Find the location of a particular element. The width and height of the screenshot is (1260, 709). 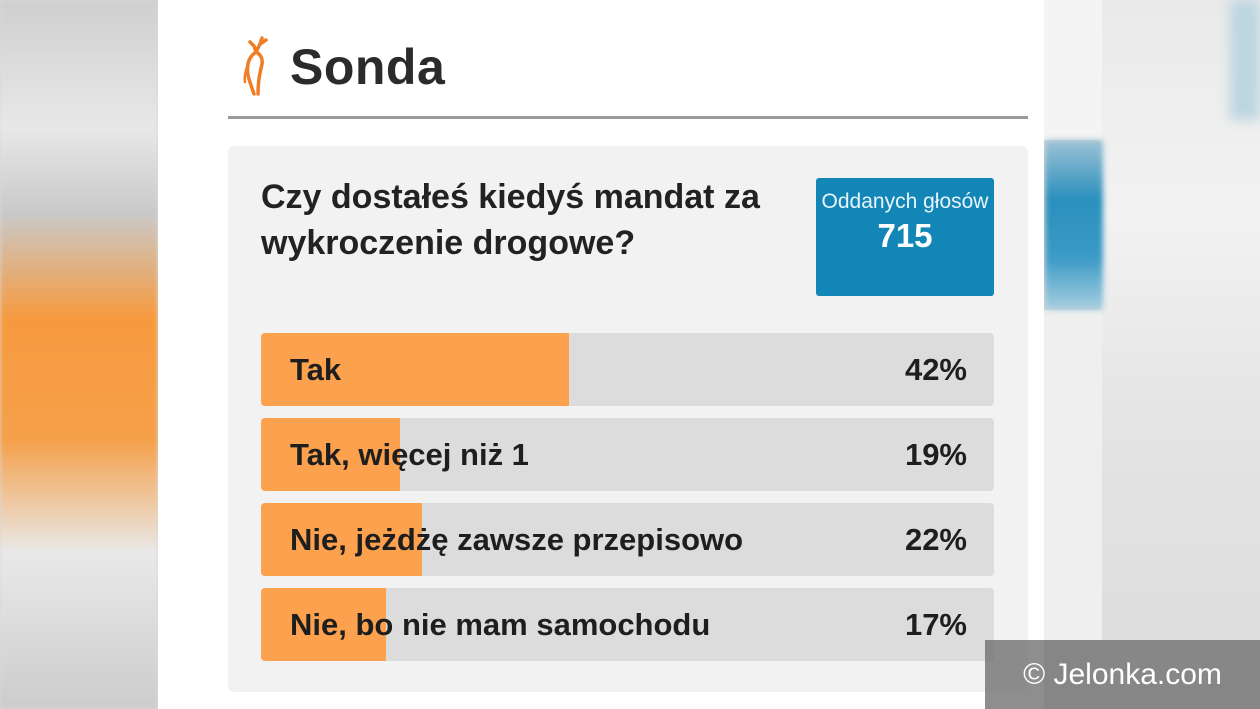

poll-option-label: Tak is located at coordinates (316, 369).